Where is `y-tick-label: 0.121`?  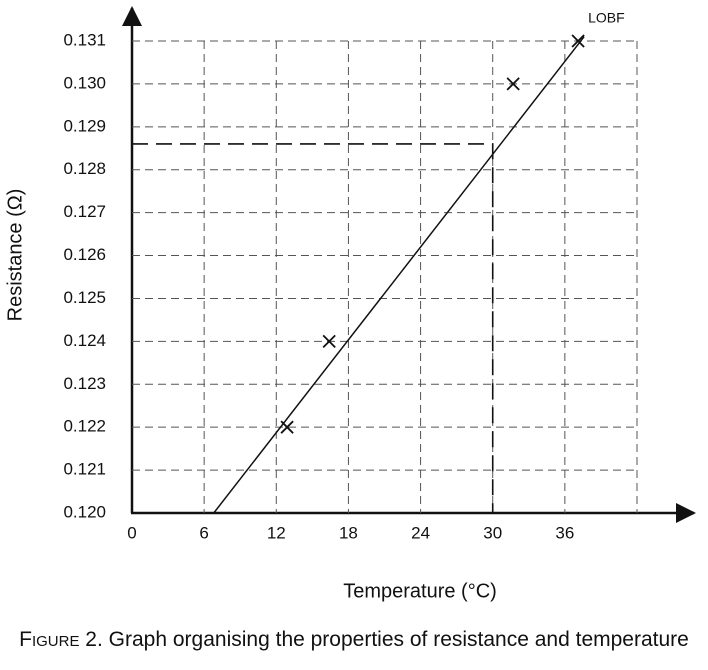 y-tick-label: 0.121 is located at coordinates (84, 469).